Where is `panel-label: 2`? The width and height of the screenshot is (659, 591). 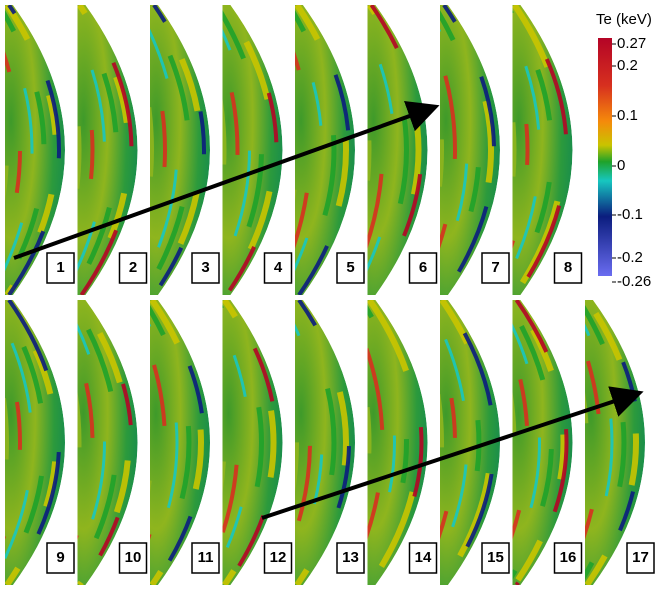 panel-label: 2 is located at coordinates (133, 267).